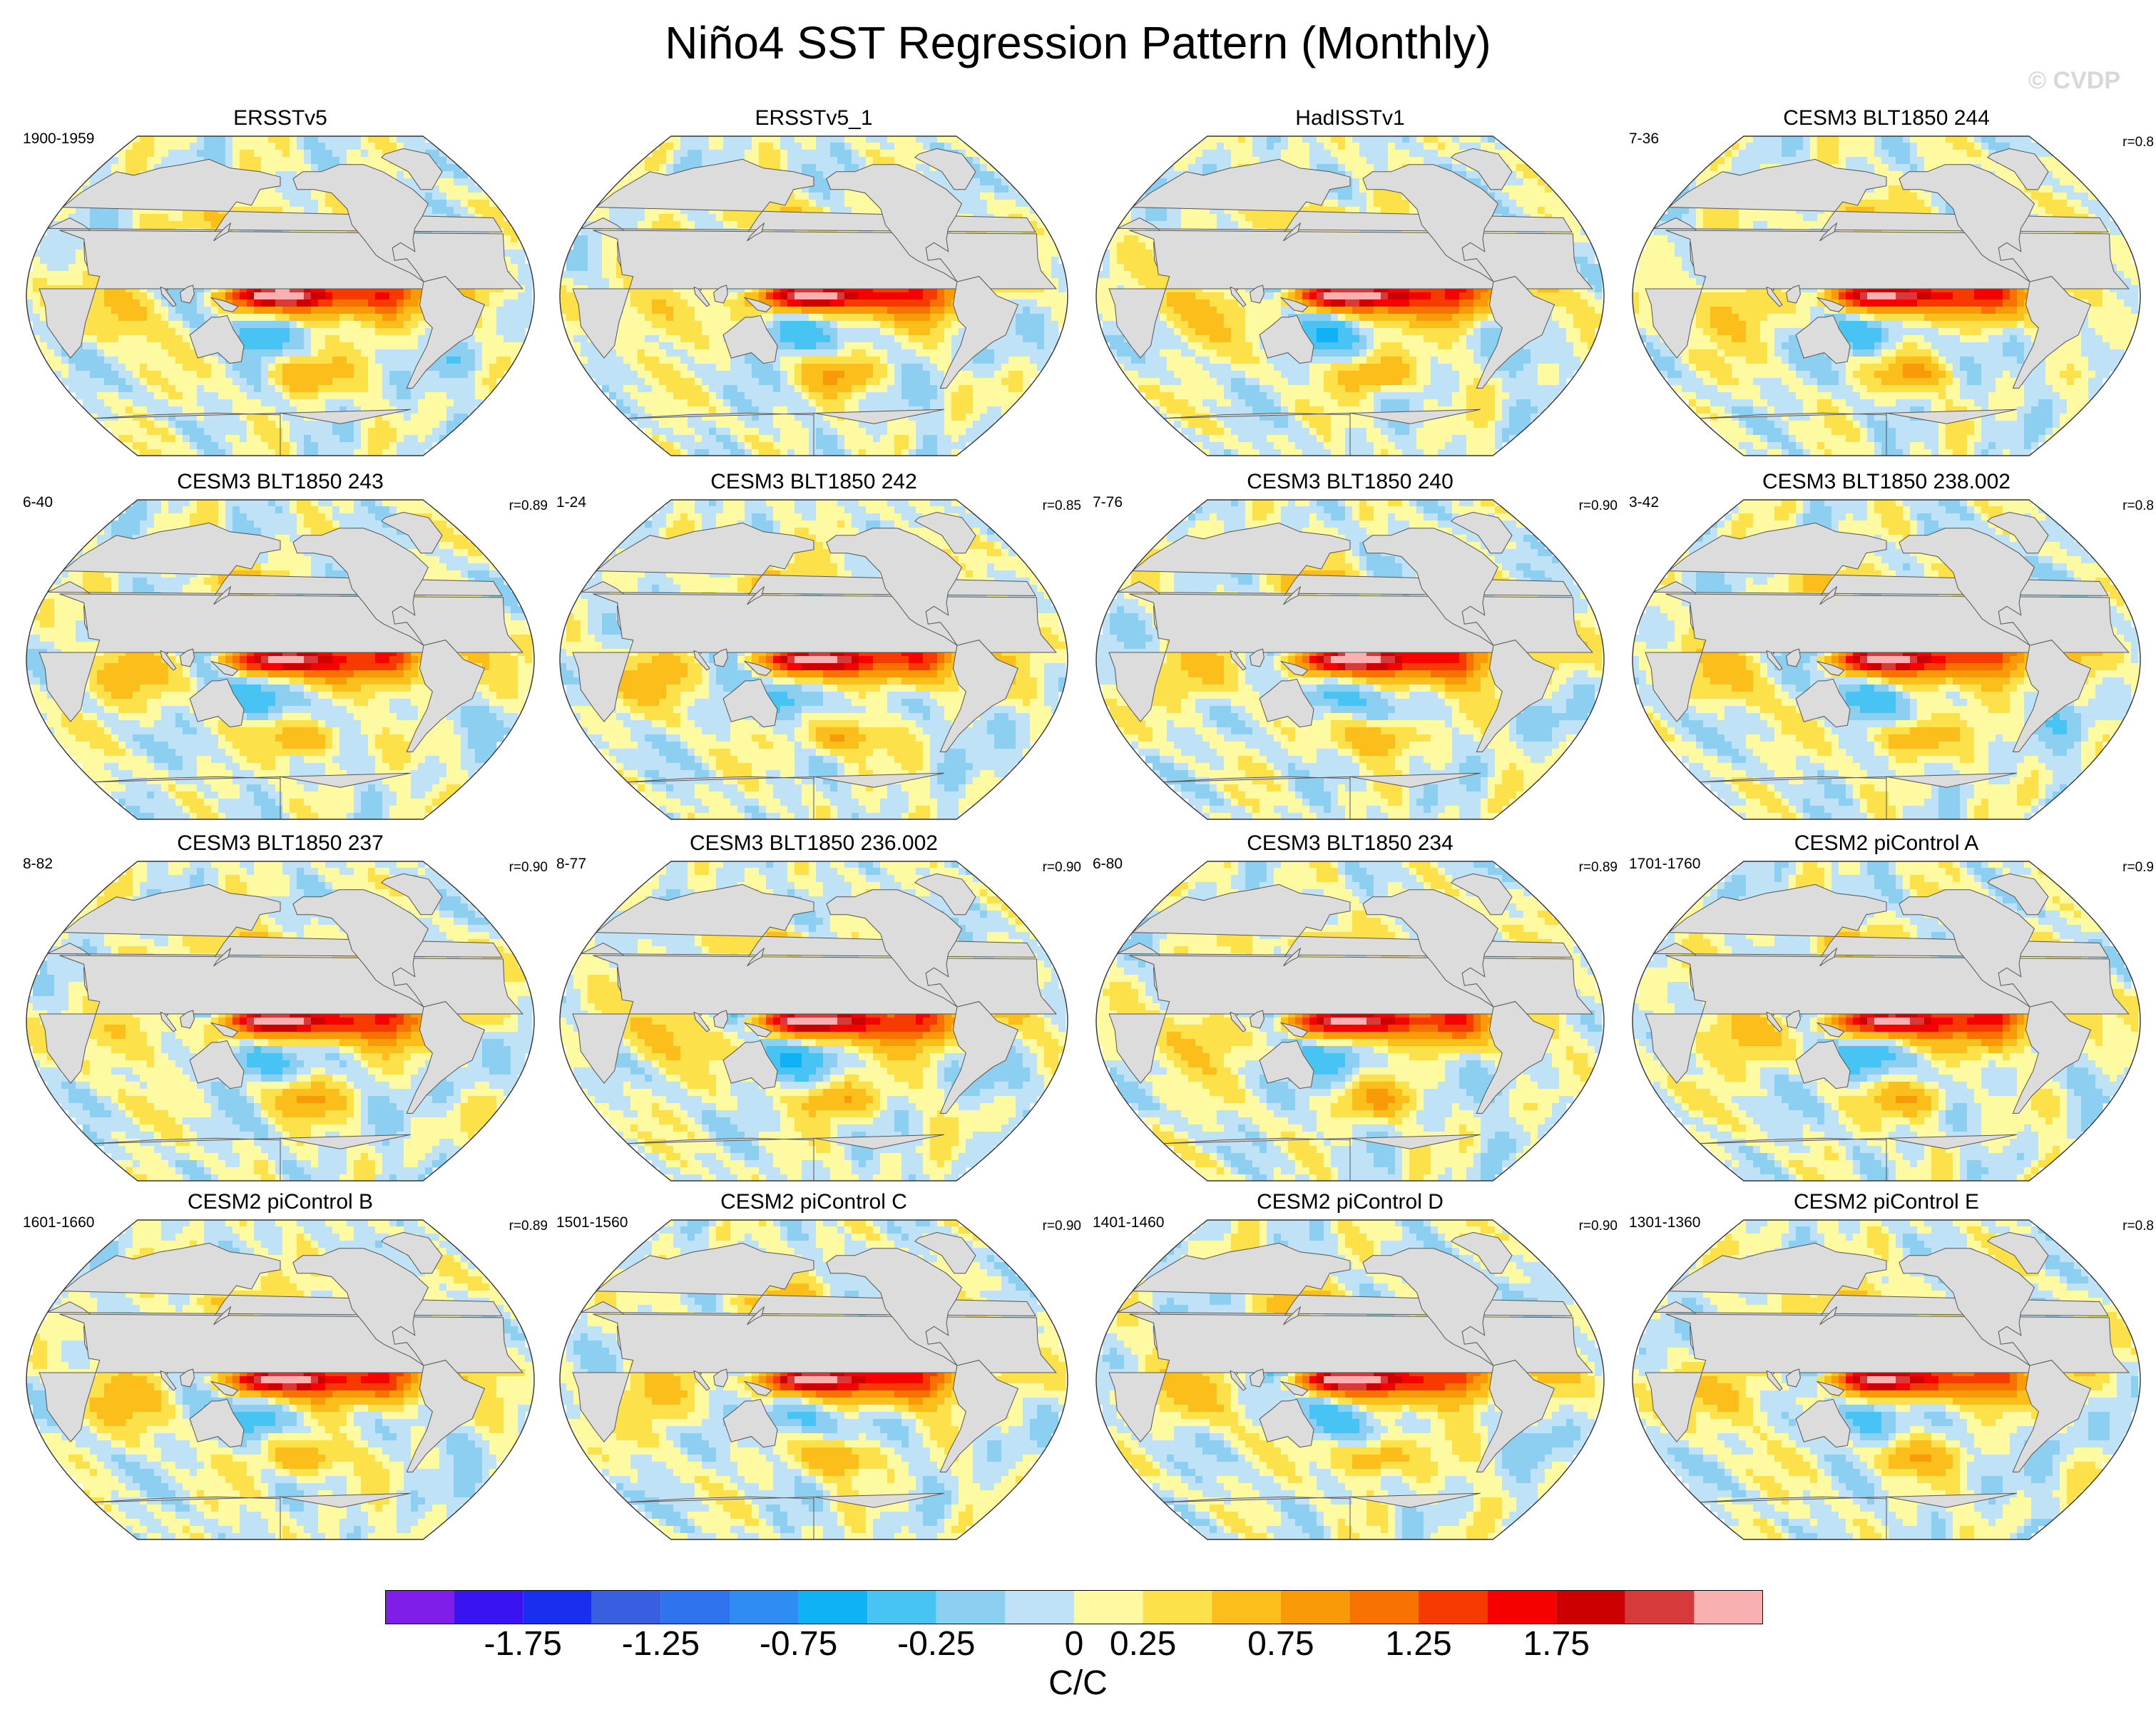  What do you see at coordinates (1664, 1223) in the screenshot?
I see `panel-period: 1301-1360` at bounding box center [1664, 1223].